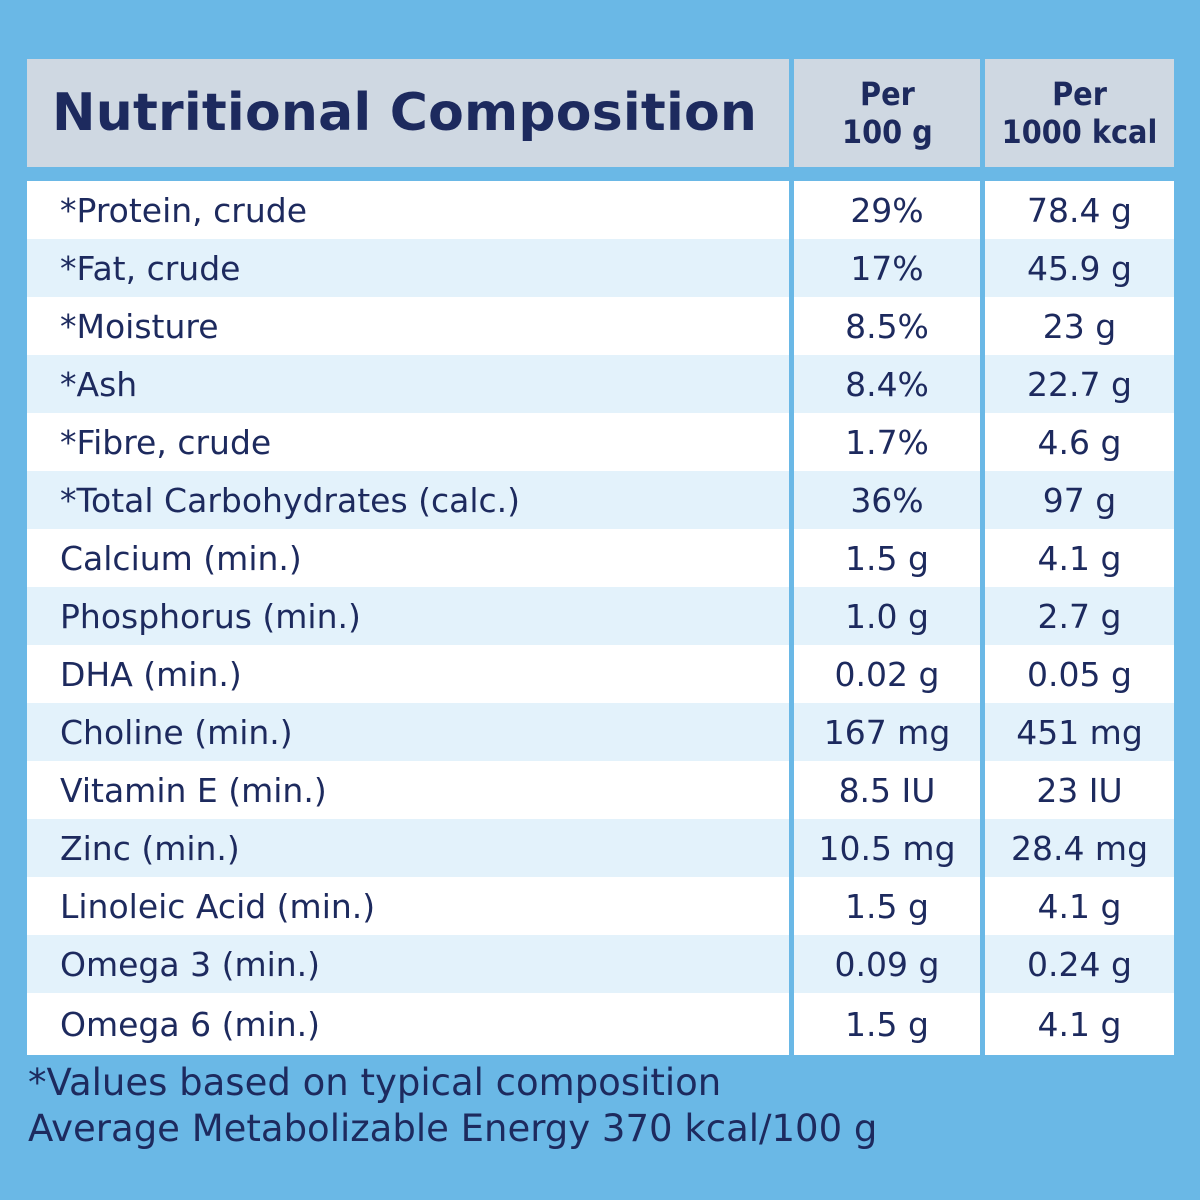 This screenshot has height=1200, width=1200. I want to click on value-per-1000kcal: 22.7 g, so click(1079, 384).